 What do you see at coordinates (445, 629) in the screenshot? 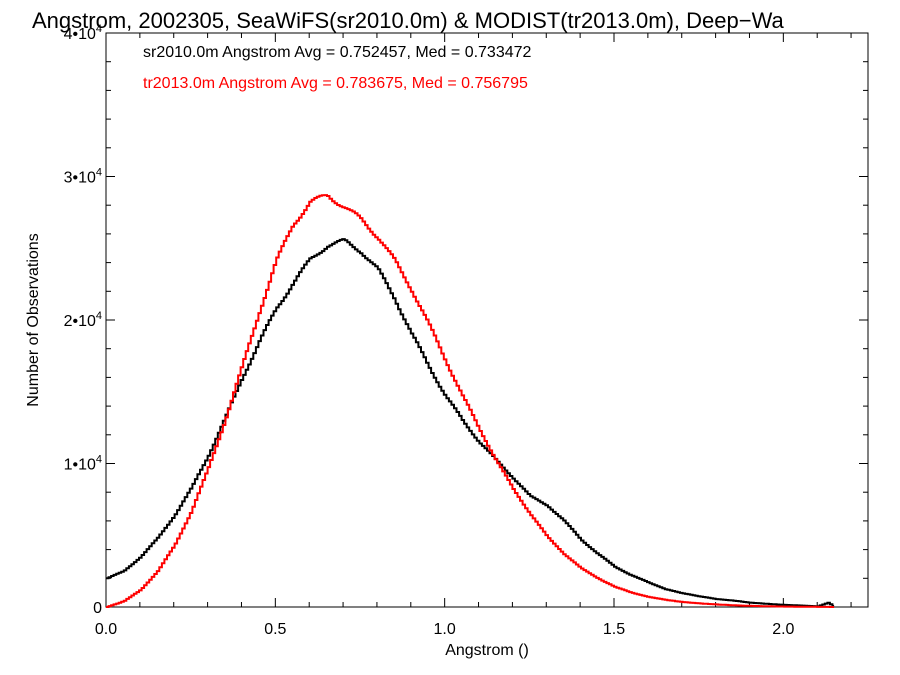
I see `x-tick-label: 1.0` at bounding box center [445, 629].